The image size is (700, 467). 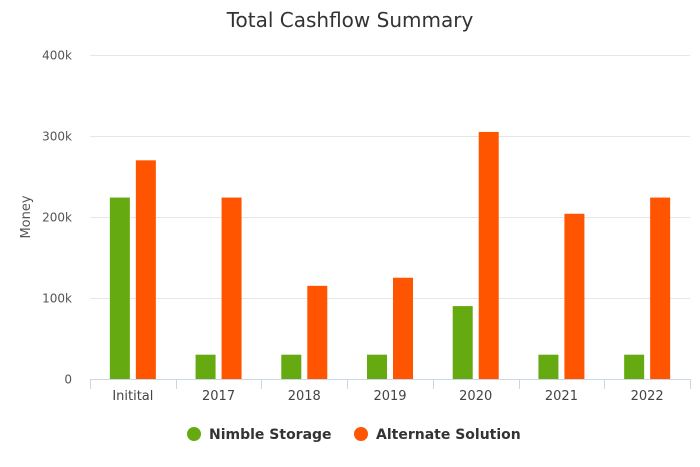 What do you see at coordinates (448, 435) in the screenshot?
I see `legend-label: Alternate Solution` at bounding box center [448, 435].